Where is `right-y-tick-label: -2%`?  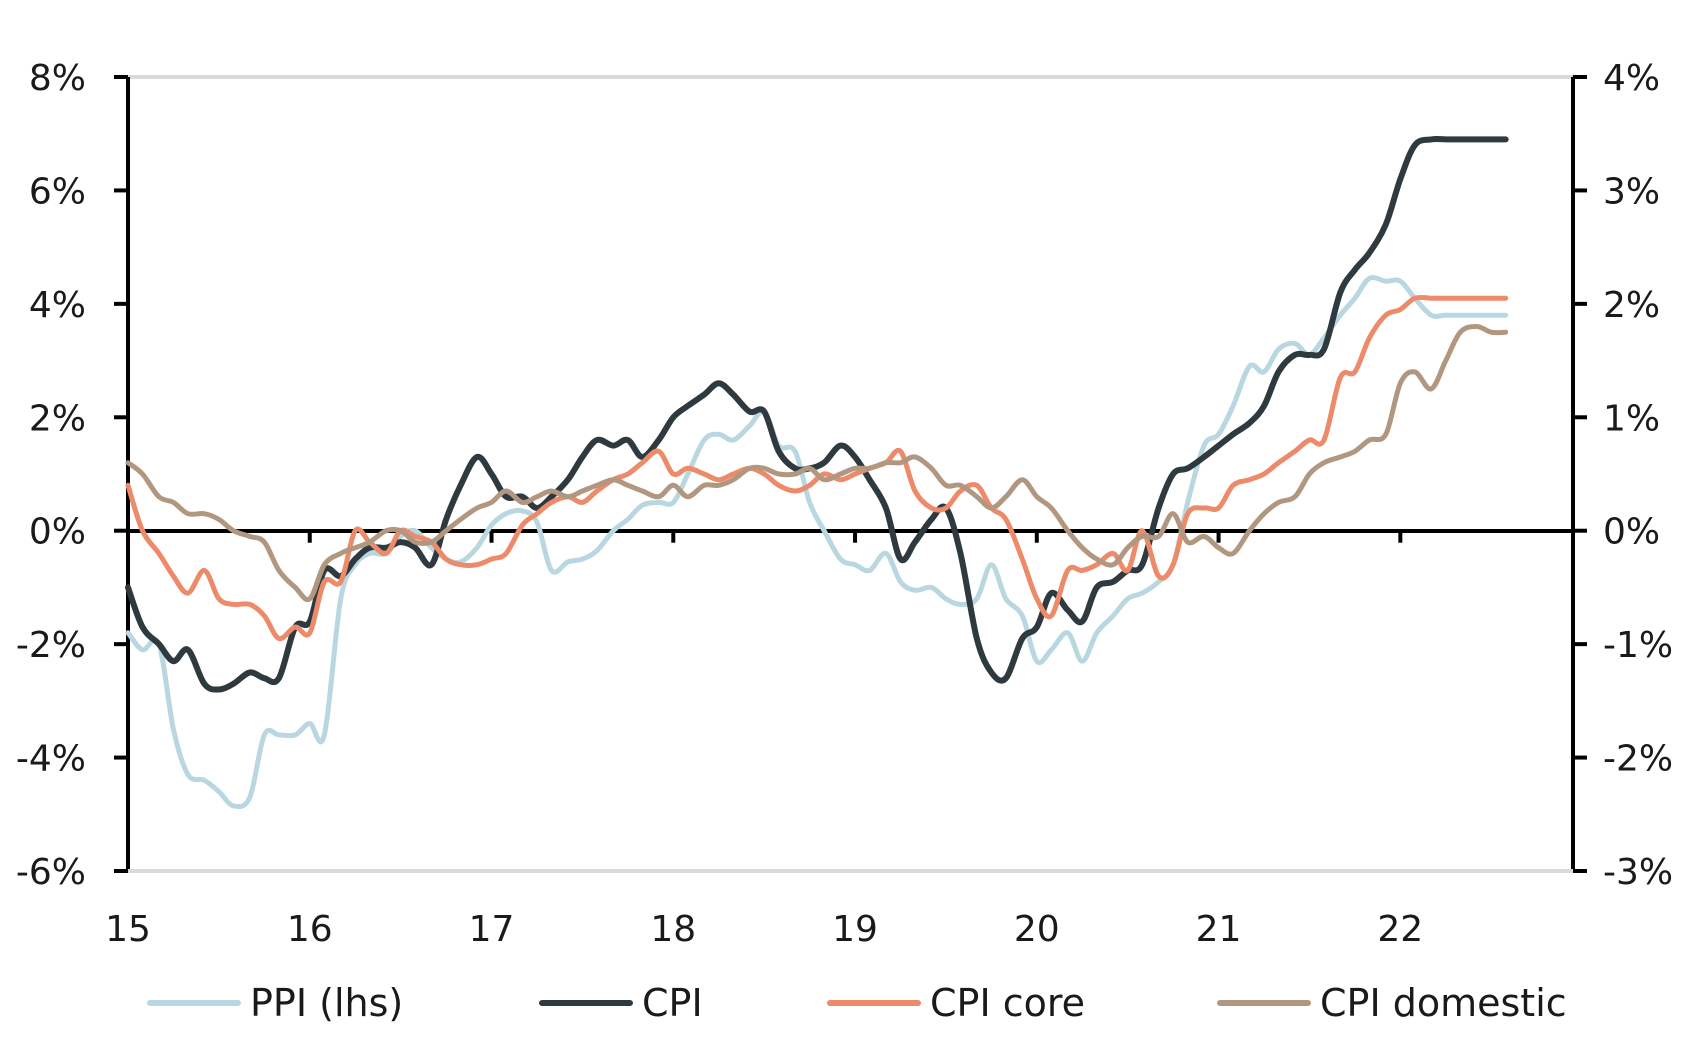
right-y-tick-label: -2% is located at coordinates (1638, 759).